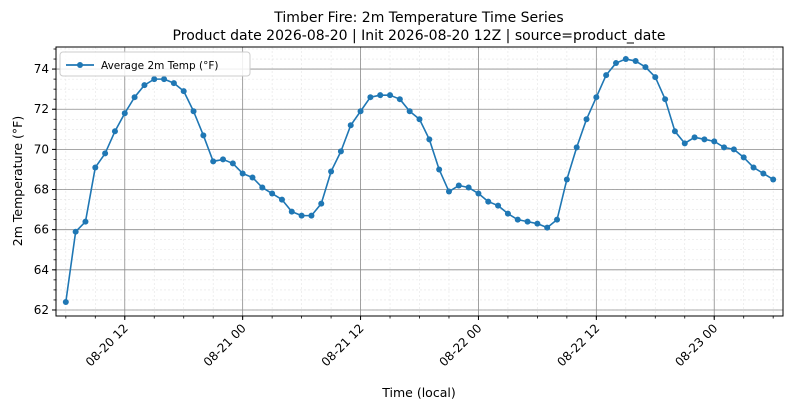 The width and height of the screenshot is (790, 409). I want to click on y-tick-label: 66, so click(41, 230).